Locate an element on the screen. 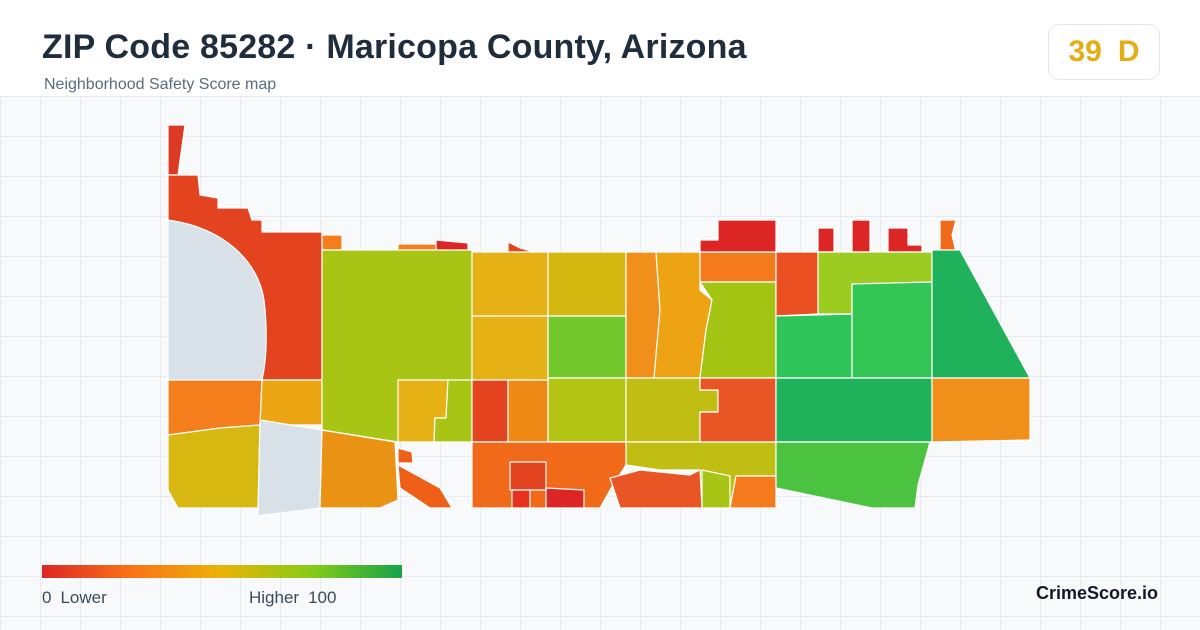 The height and width of the screenshot is (630, 1200). score-grade: D is located at coordinates (1128, 51).